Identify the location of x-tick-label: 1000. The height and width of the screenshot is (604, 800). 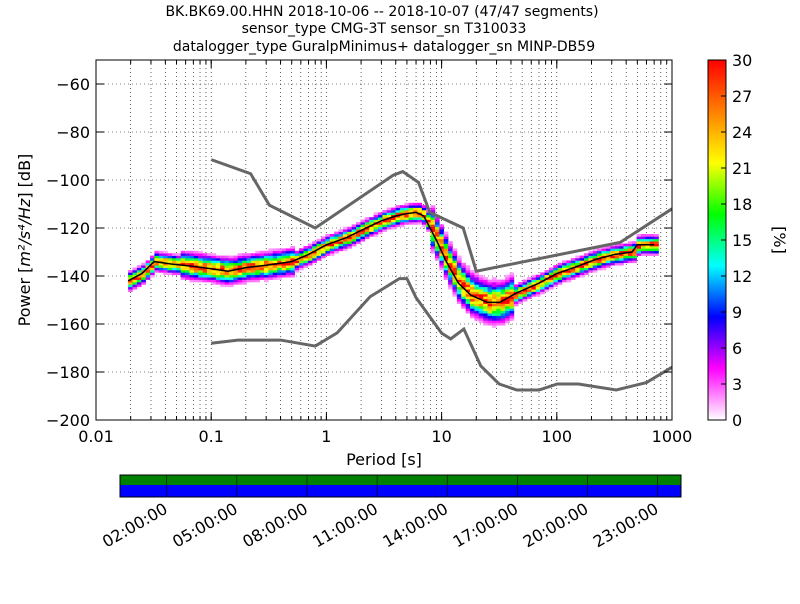
(672, 436).